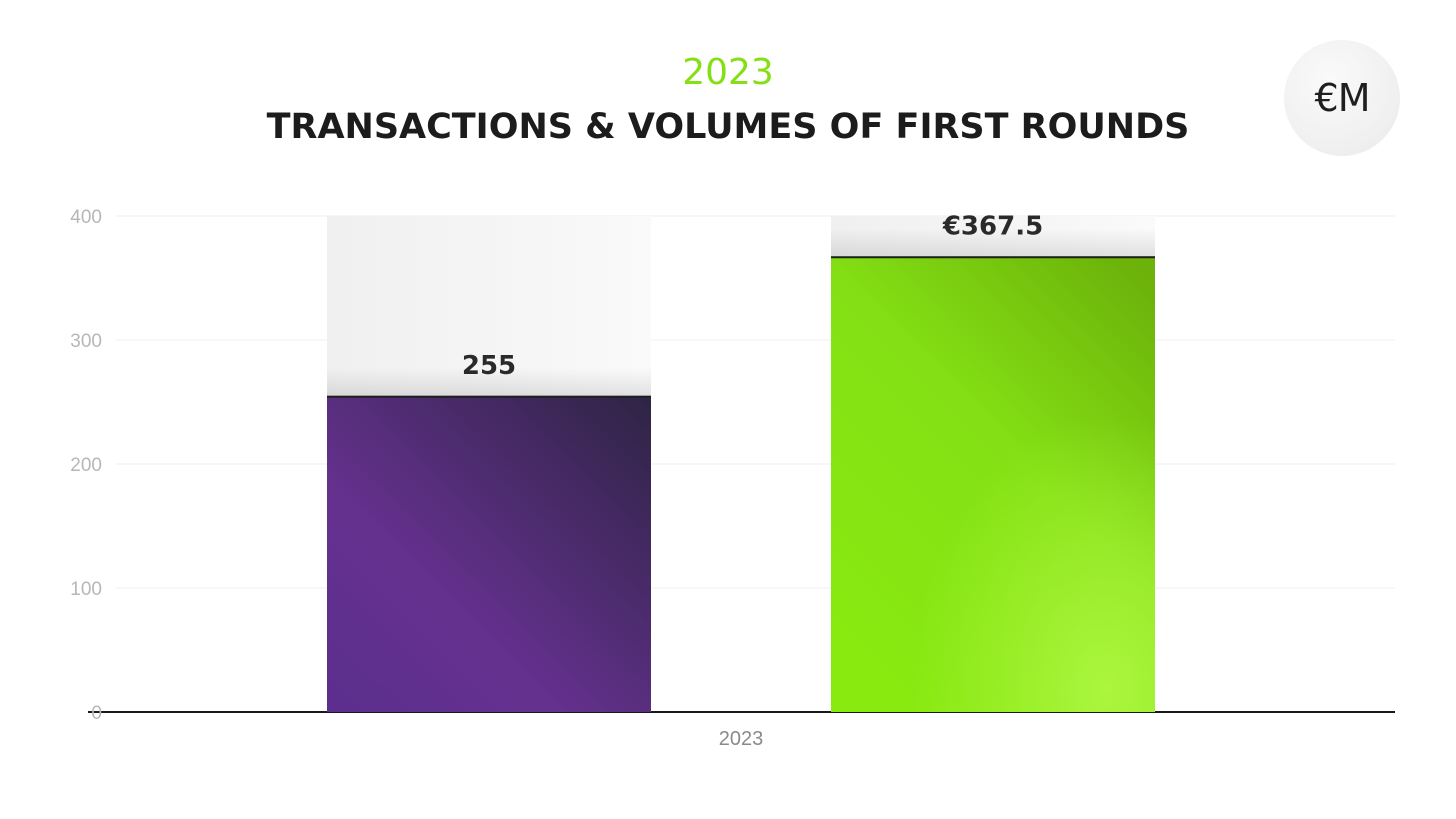 This screenshot has height=819, width=1456. I want to click on y-tick-label: 300, so click(86, 341).